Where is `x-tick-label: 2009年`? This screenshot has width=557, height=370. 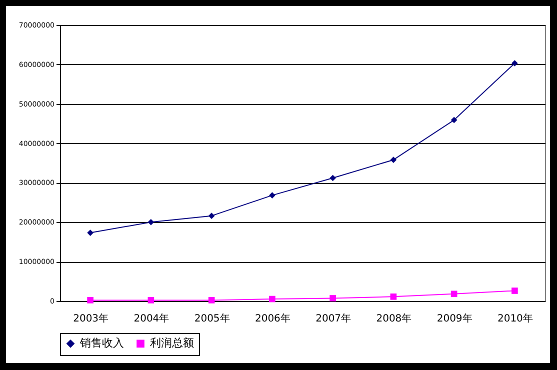 x-tick-label: 2009年 is located at coordinates (454, 318).